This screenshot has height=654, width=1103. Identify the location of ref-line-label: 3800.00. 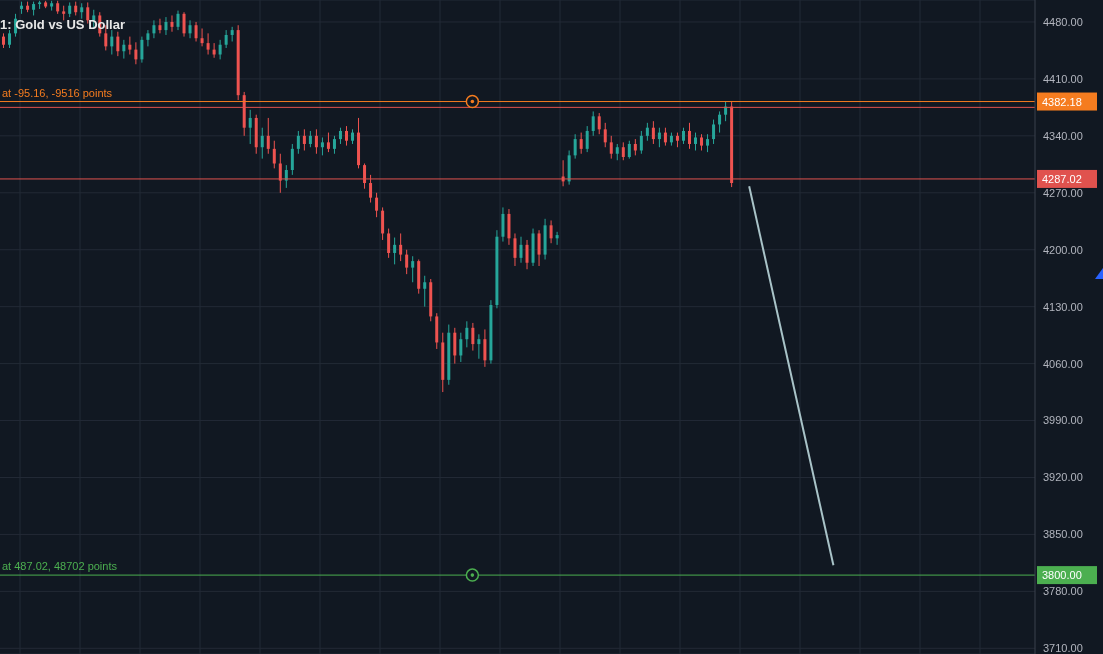
(1062, 575).